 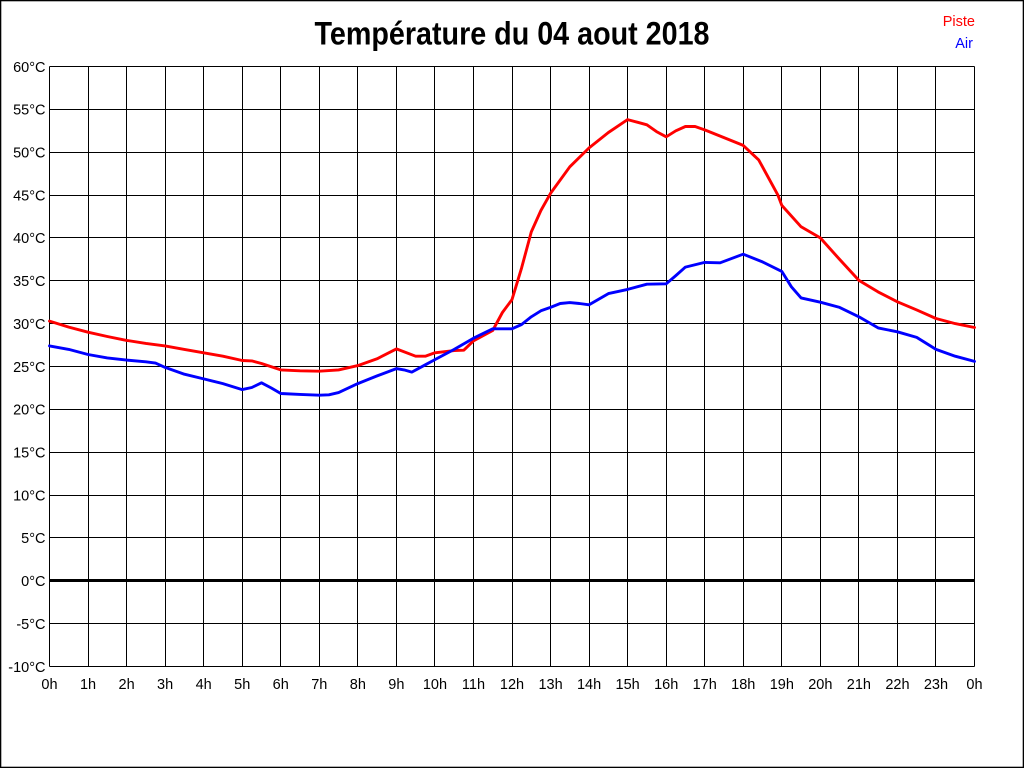 What do you see at coordinates (936, 685) in the screenshot?
I see `svg-text: 23h` at bounding box center [936, 685].